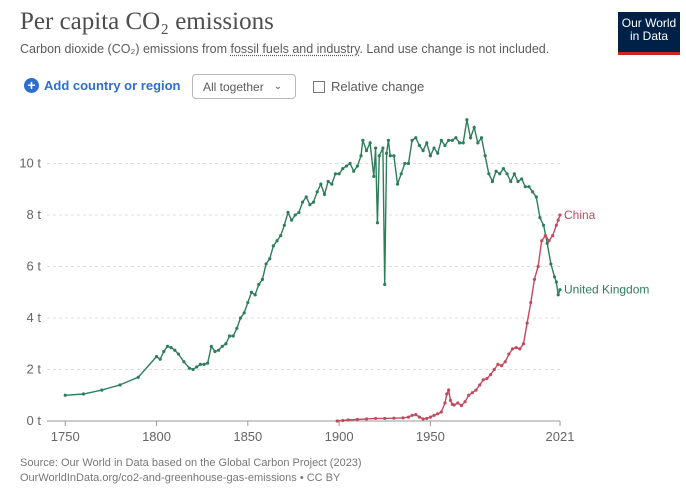 This screenshot has width=686, height=489. I want to click on add-country-label: Add country or region, so click(112, 85).